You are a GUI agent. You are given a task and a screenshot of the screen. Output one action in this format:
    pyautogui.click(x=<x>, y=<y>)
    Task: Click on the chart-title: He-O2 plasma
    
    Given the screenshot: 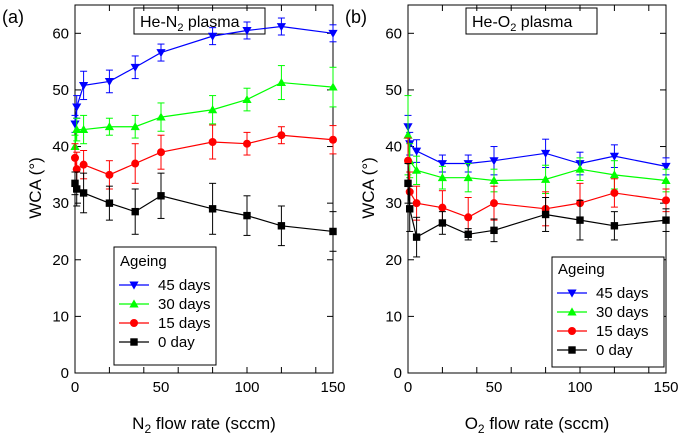 What is the action you would take?
    pyautogui.click(x=531, y=21)
    